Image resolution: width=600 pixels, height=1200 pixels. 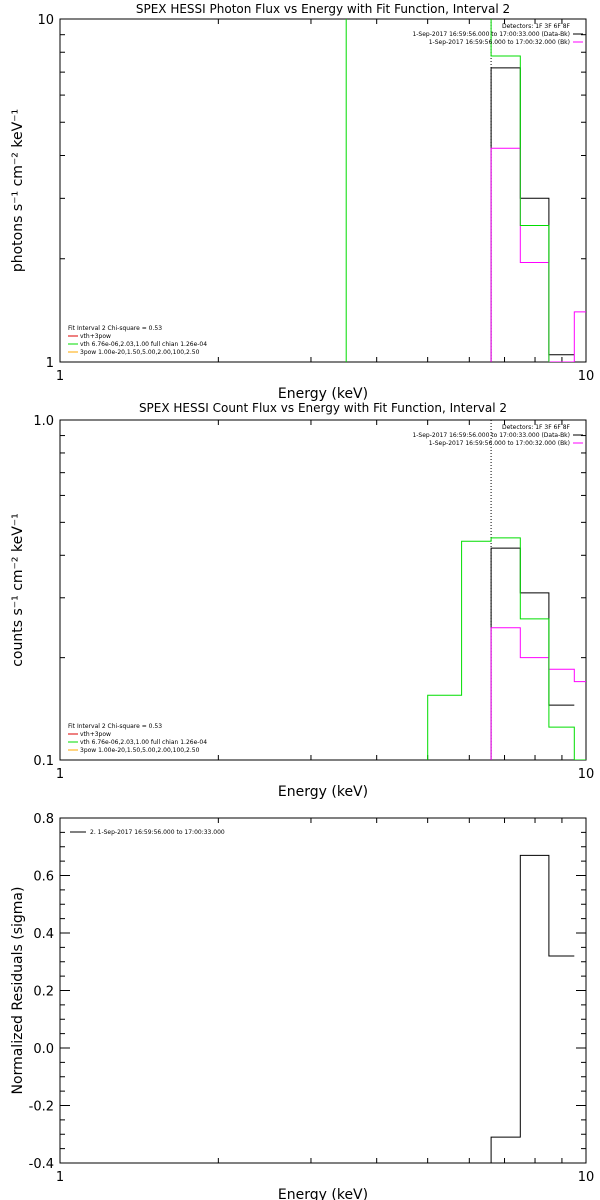 What do you see at coordinates (43, 992) in the screenshot?
I see `y-tick-label: 0.2` at bounding box center [43, 992].